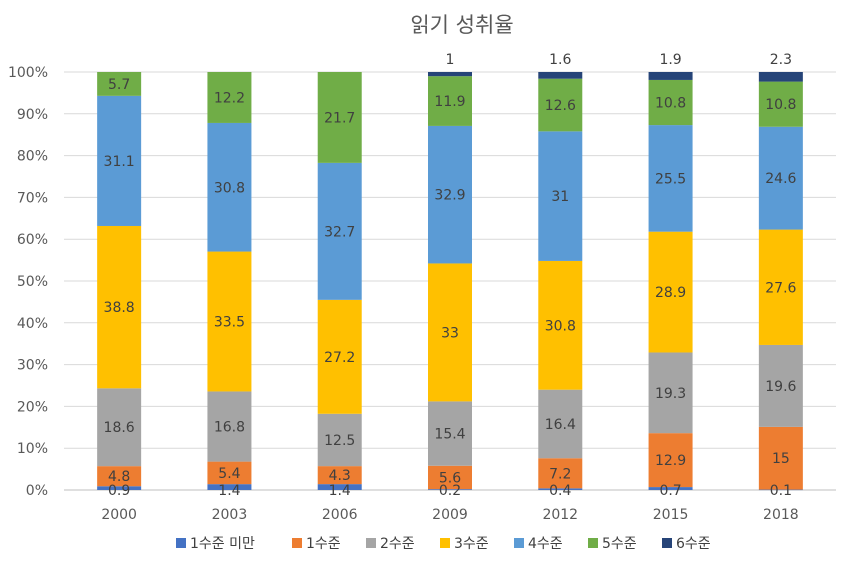  I want to click on data-label: 21.7, so click(339, 118).